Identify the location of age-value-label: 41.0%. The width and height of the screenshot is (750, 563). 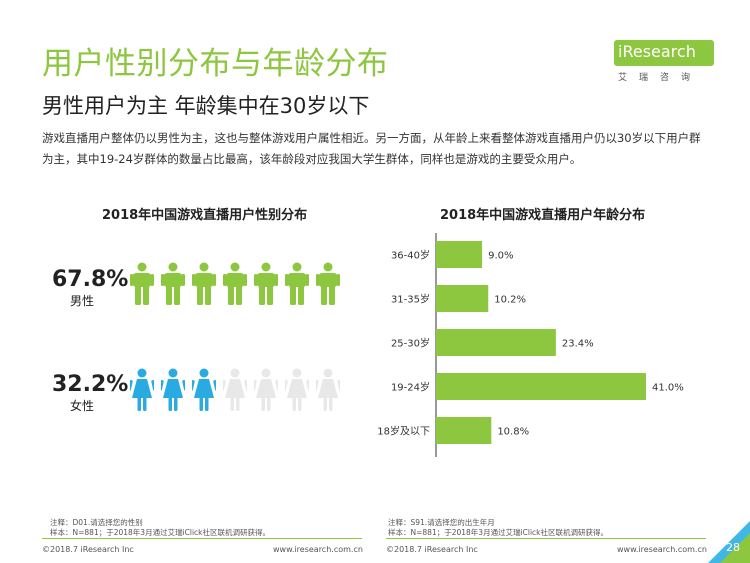
(668, 388).